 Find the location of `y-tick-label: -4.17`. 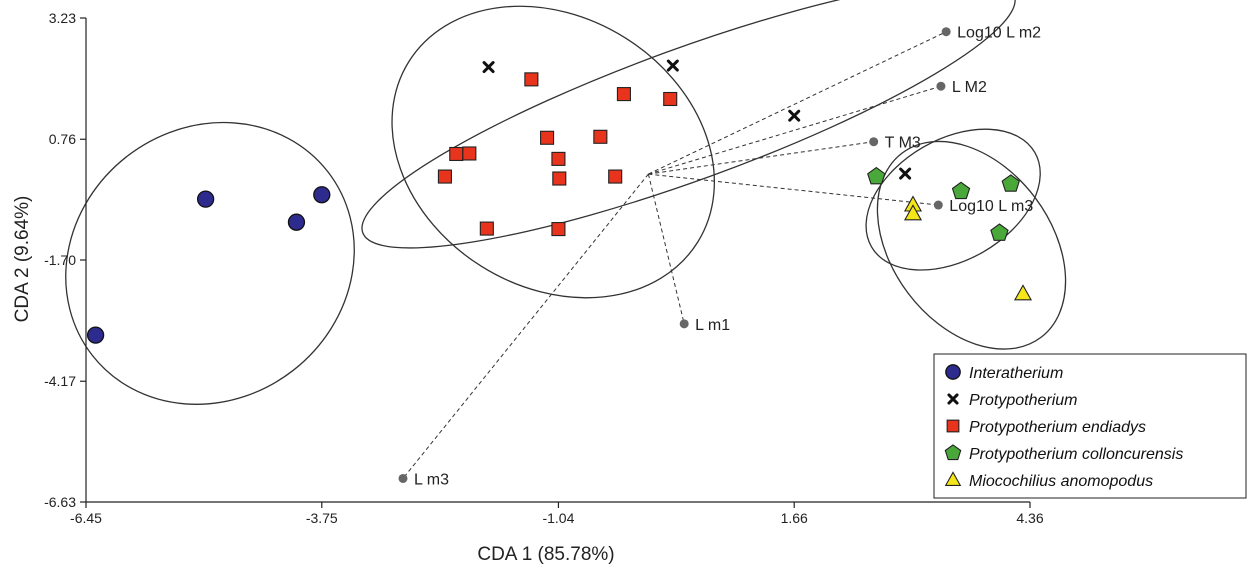

y-tick-label: -4.17 is located at coordinates (60, 381).